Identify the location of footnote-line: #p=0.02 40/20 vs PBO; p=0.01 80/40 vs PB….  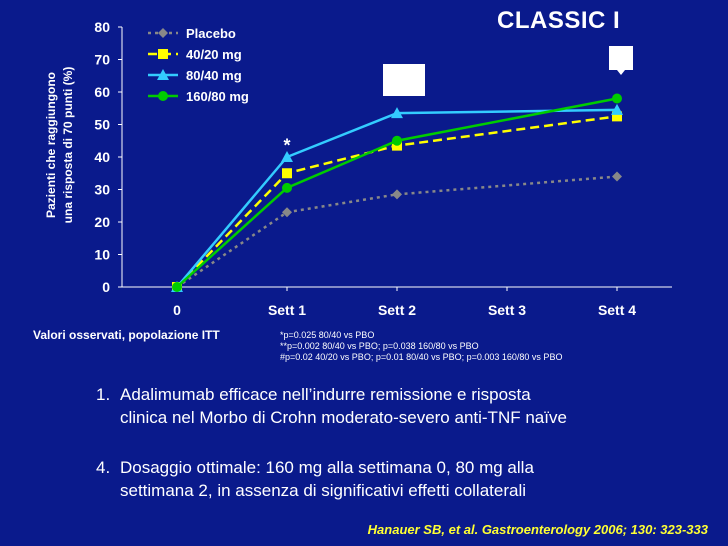
(421, 357).